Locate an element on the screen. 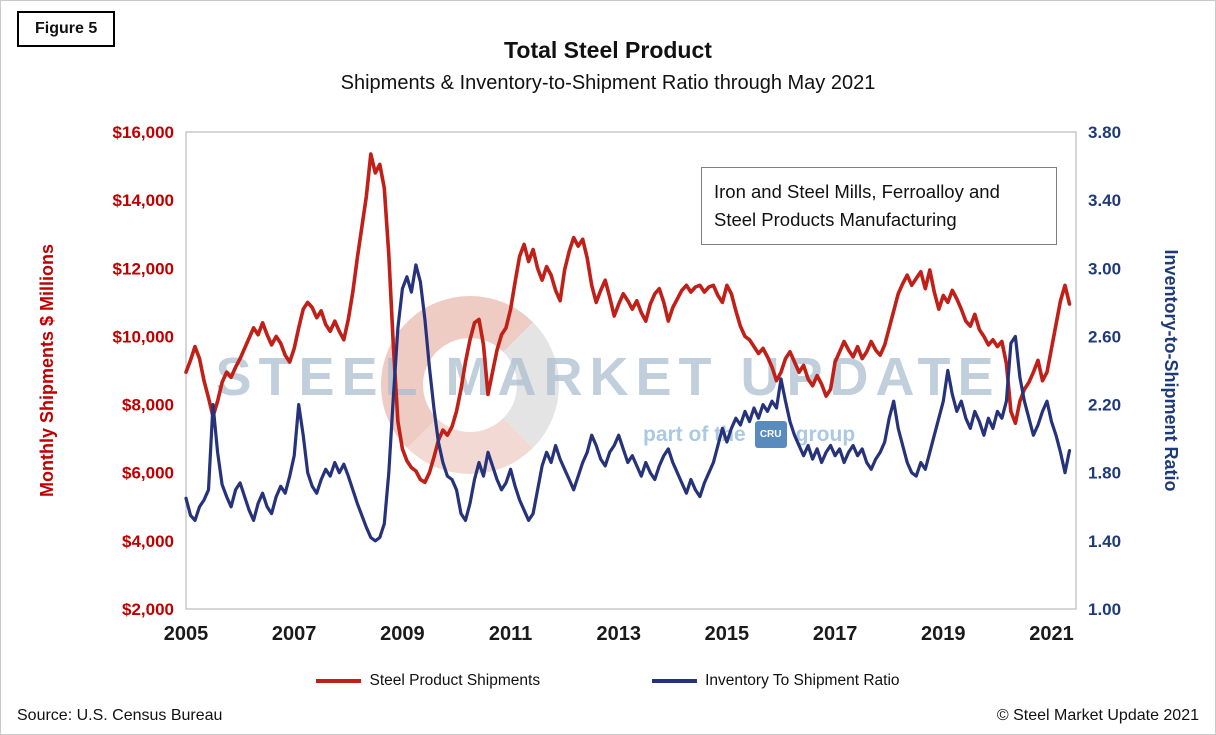 This screenshot has width=1216, height=735. legend-item-ratio: Inventory To Shipment Ratio is located at coordinates (776, 681).